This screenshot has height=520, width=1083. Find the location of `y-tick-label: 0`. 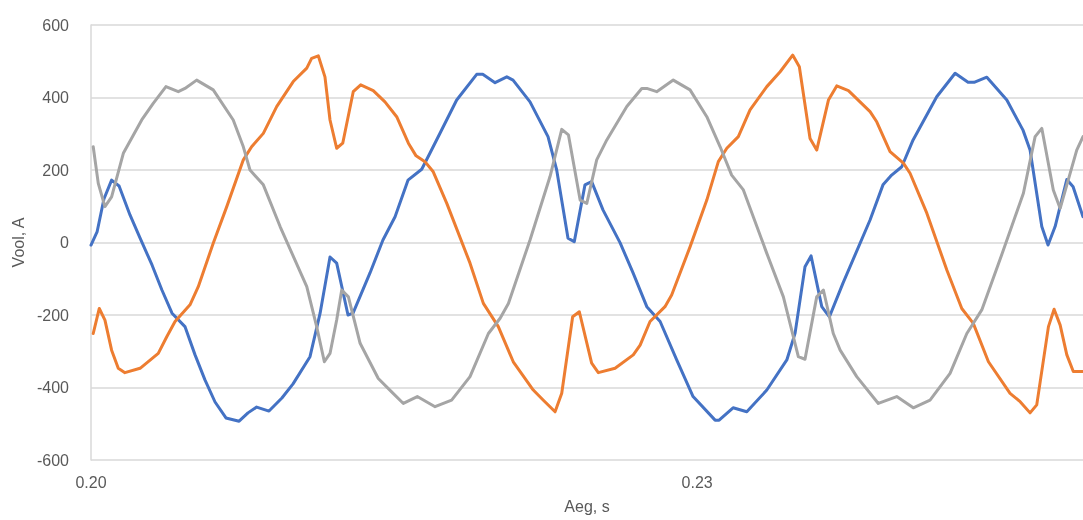

y-tick-label: 0 is located at coordinates (65, 242).